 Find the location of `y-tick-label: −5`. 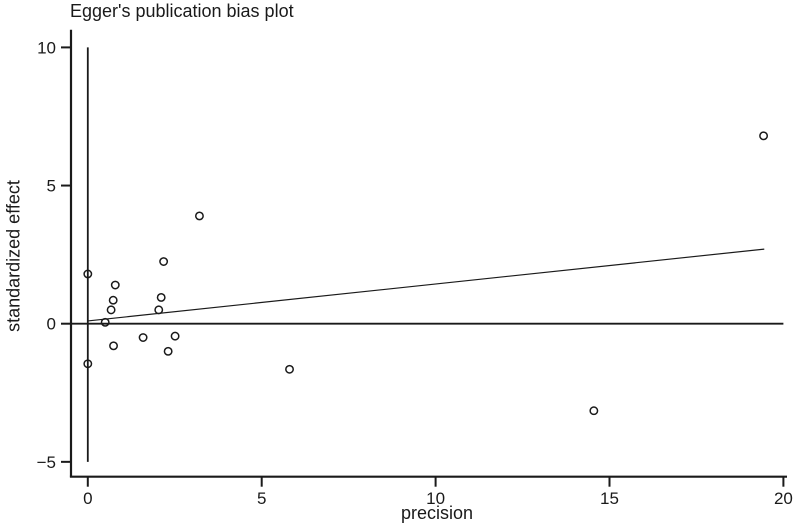

y-tick-label: −5 is located at coordinates (46, 462).